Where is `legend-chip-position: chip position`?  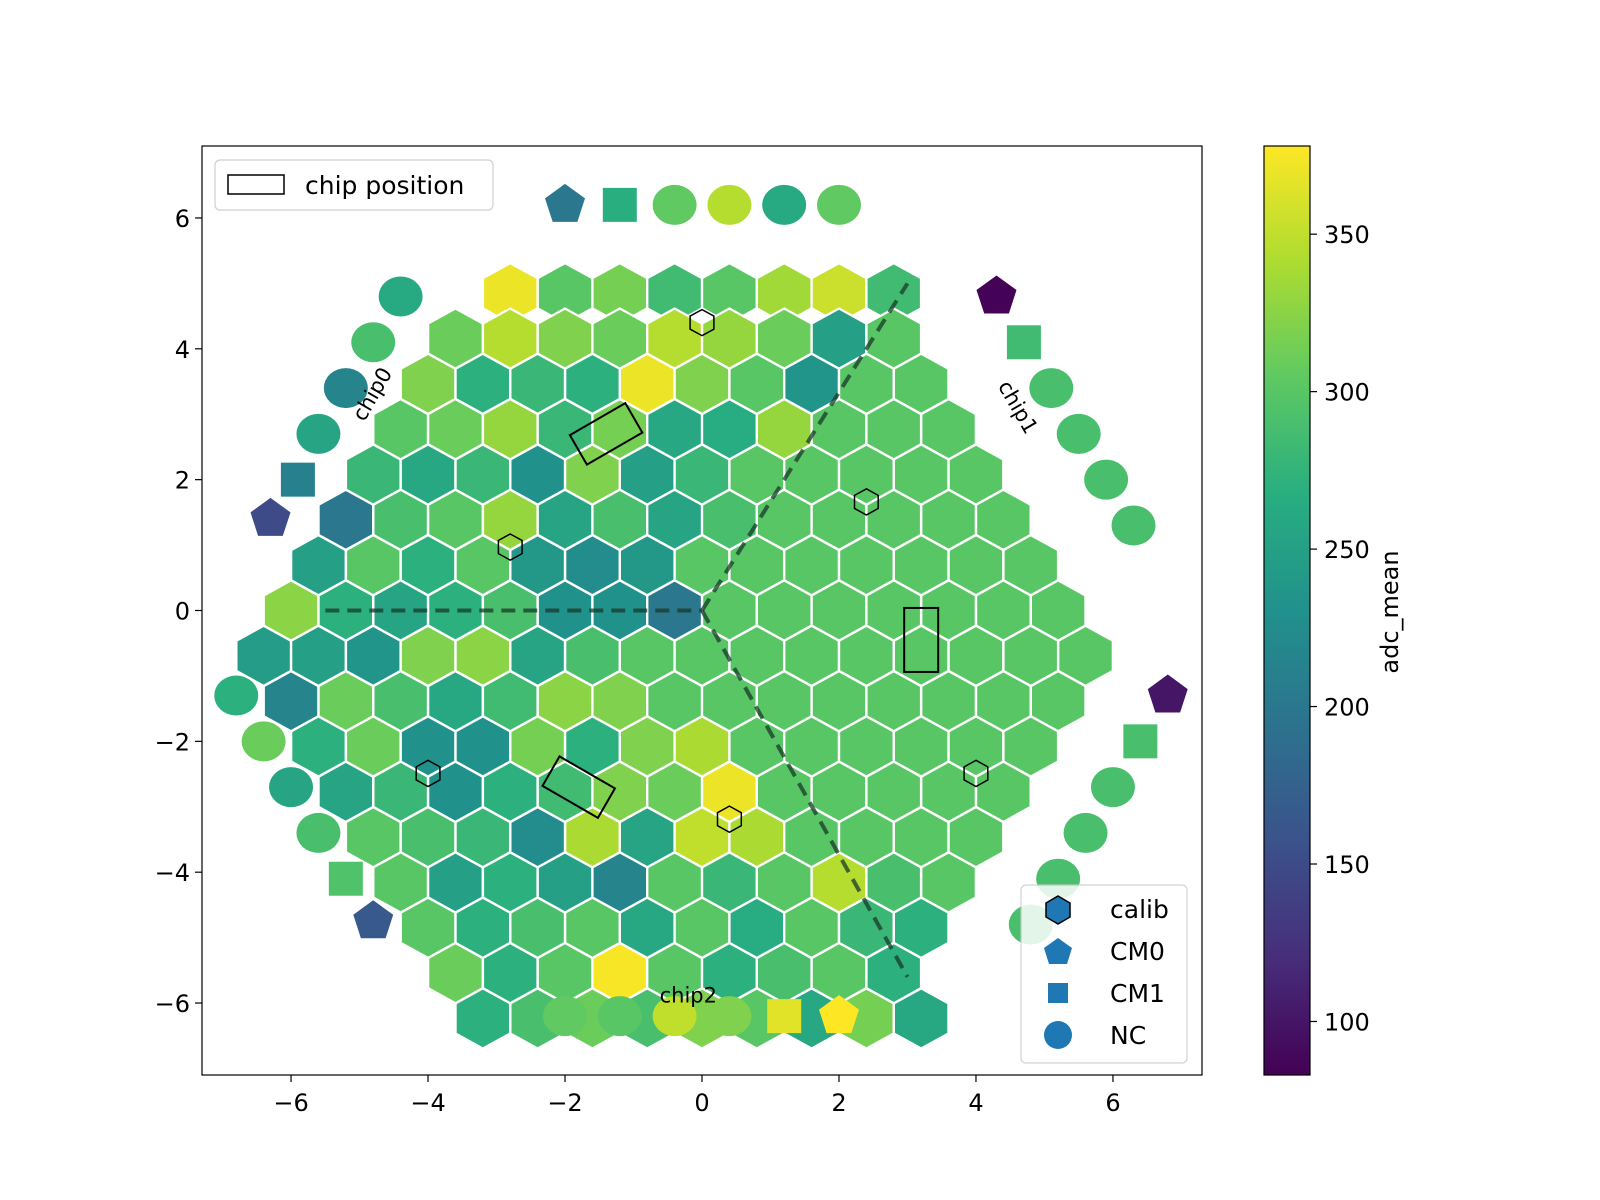
legend-chip-position: chip position is located at coordinates (354, 185).